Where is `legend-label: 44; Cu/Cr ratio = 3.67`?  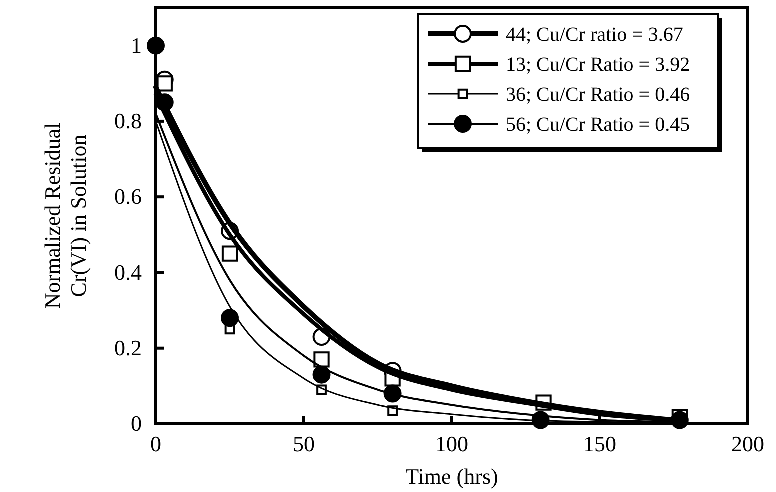 legend-label: 44; Cu/Cr ratio = 3.67 is located at coordinates (595, 35).